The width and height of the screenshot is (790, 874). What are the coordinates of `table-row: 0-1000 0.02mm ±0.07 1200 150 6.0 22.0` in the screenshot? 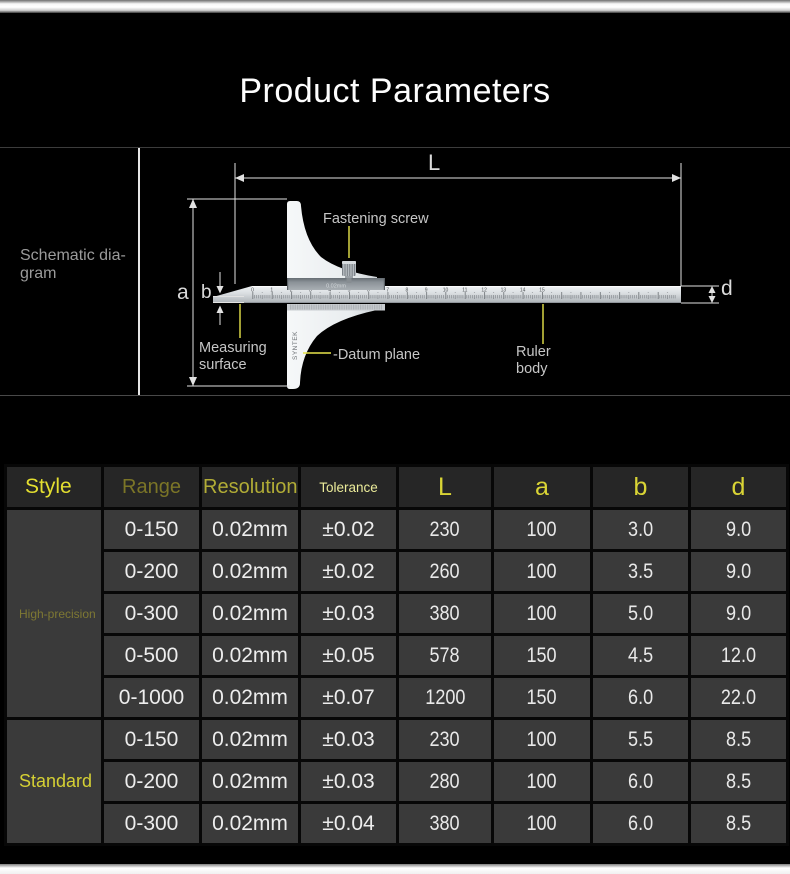 It's located at (397, 697).